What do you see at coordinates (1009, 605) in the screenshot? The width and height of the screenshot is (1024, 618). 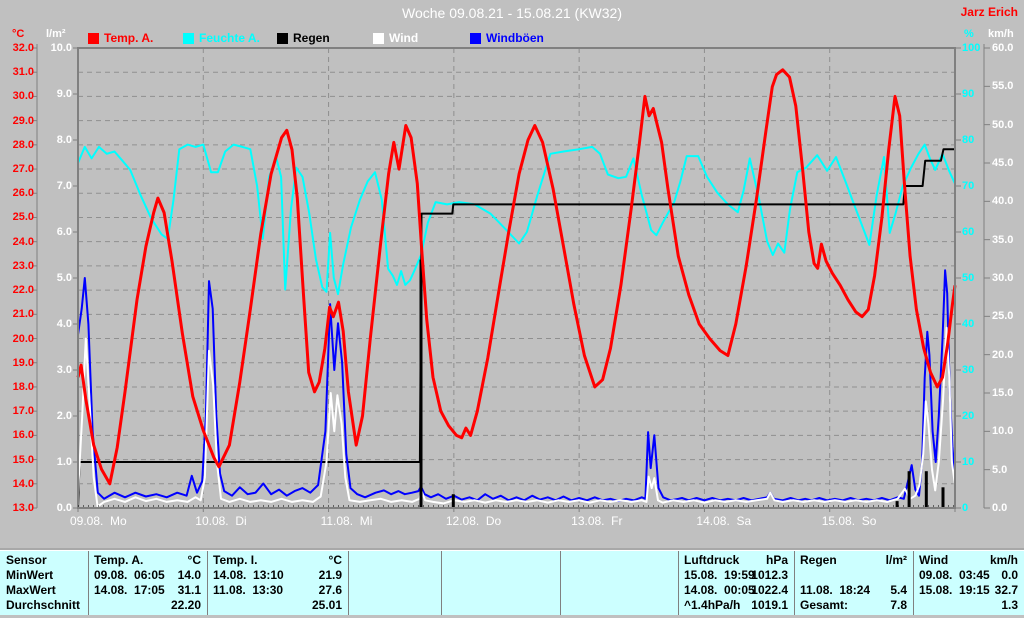 I see `table-cell-value: 1.3` at bounding box center [1009, 605].